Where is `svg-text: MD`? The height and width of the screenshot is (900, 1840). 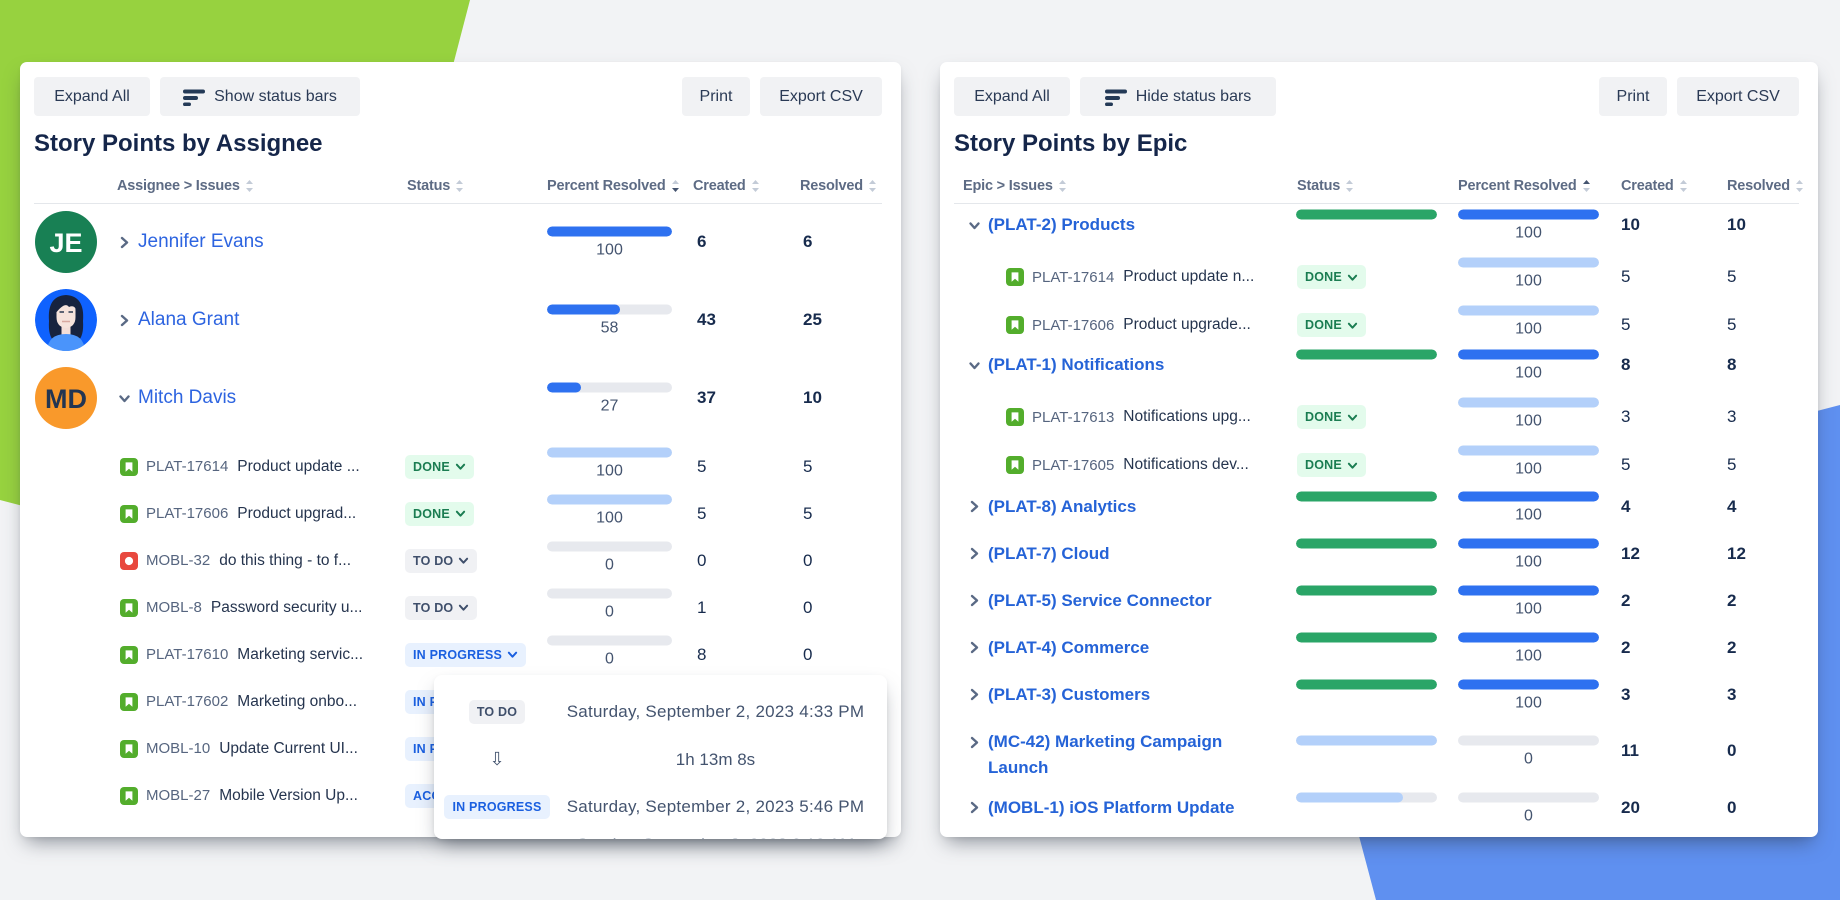
svg-text: MD is located at coordinates (66, 399).